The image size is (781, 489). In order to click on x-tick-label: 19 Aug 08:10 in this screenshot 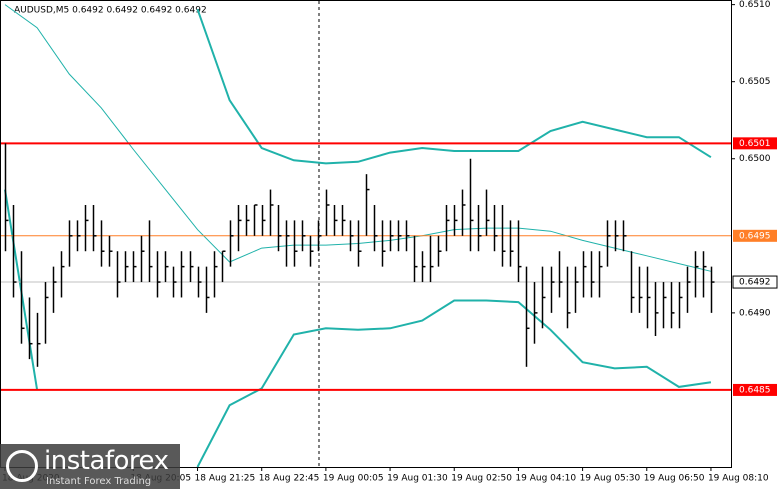, I will do `click(738, 479)`.